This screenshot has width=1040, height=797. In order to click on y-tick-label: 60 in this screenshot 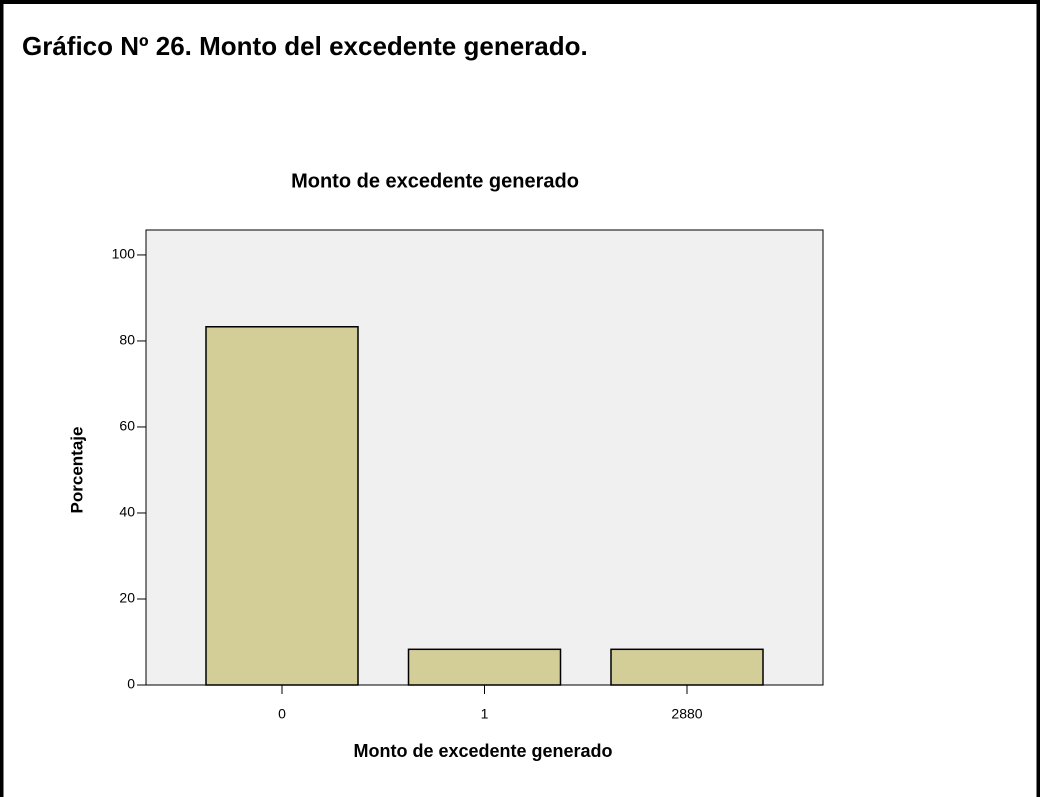, I will do `click(127, 426)`.